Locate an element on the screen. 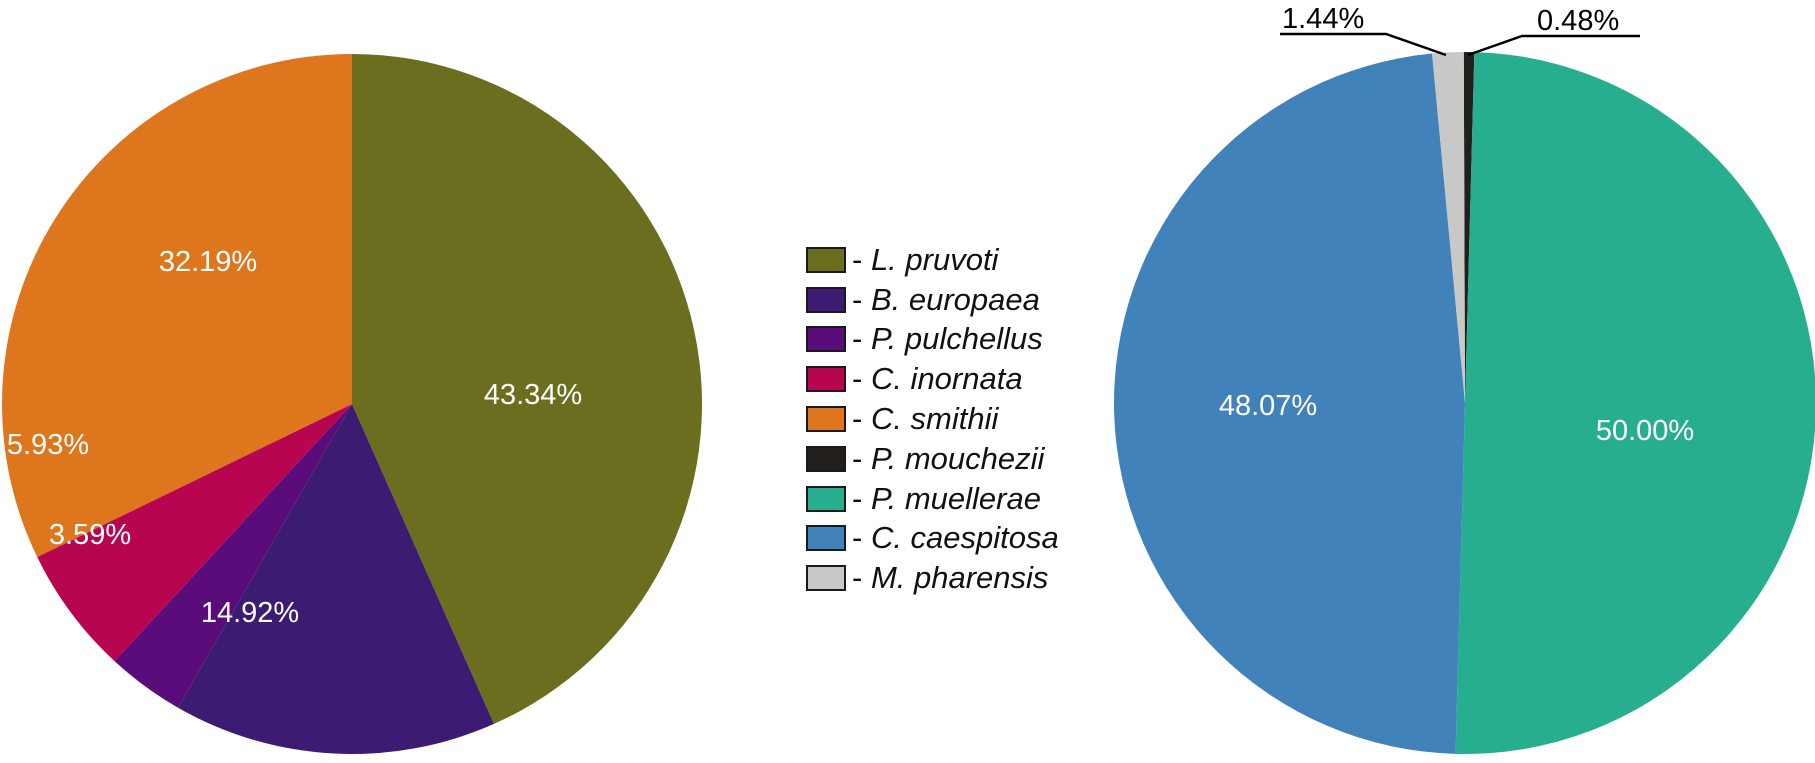 The height and width of the screenshot is (763, 1815). legend-swatch-p-pulchellus is located at coordinates (826, 339).